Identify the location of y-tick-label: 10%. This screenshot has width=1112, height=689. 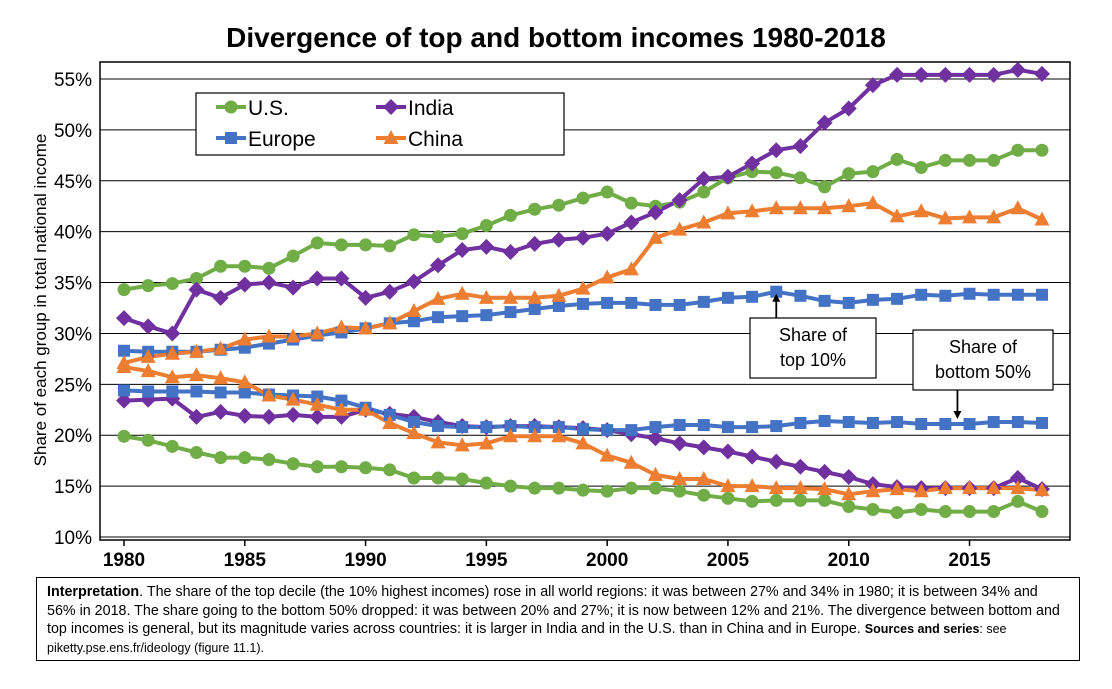
(73, 538).